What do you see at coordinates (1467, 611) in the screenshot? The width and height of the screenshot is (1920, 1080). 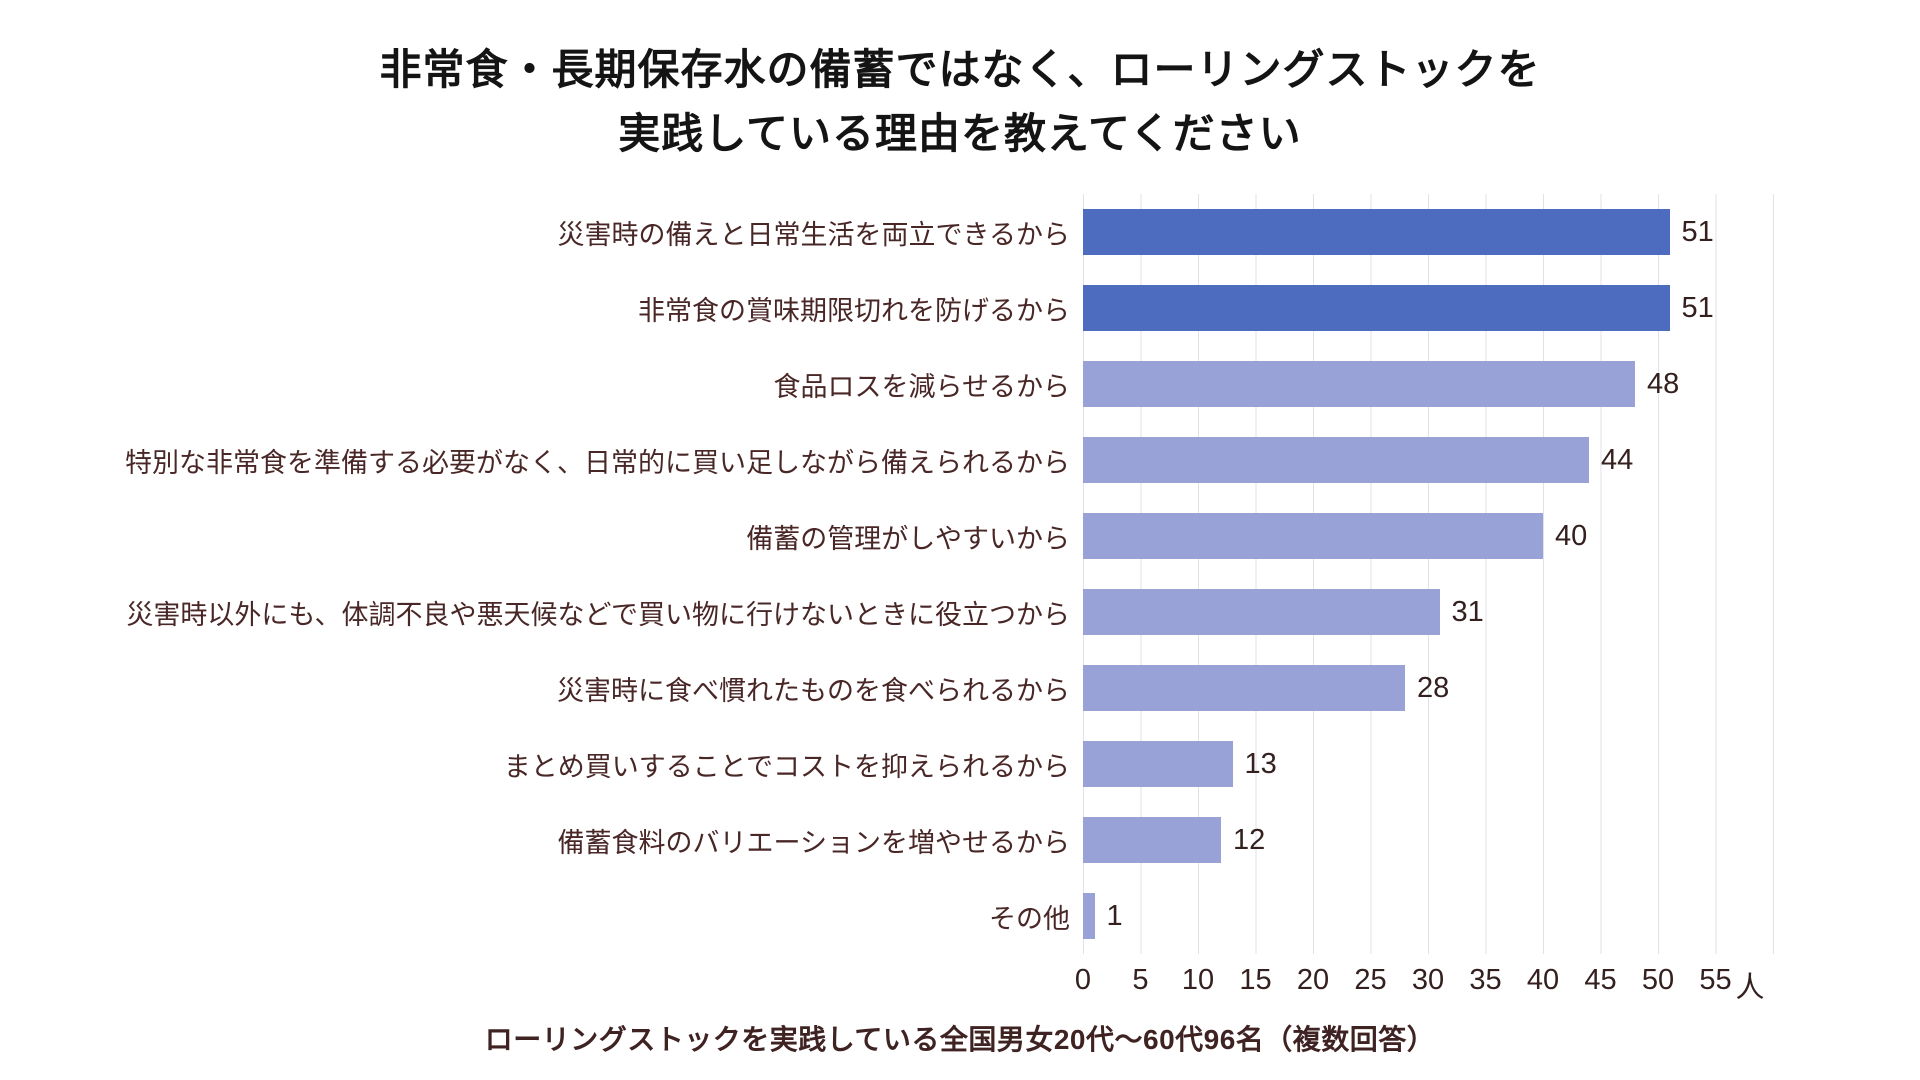 I see `value-label: 31` at bounding box center [1467, 611].